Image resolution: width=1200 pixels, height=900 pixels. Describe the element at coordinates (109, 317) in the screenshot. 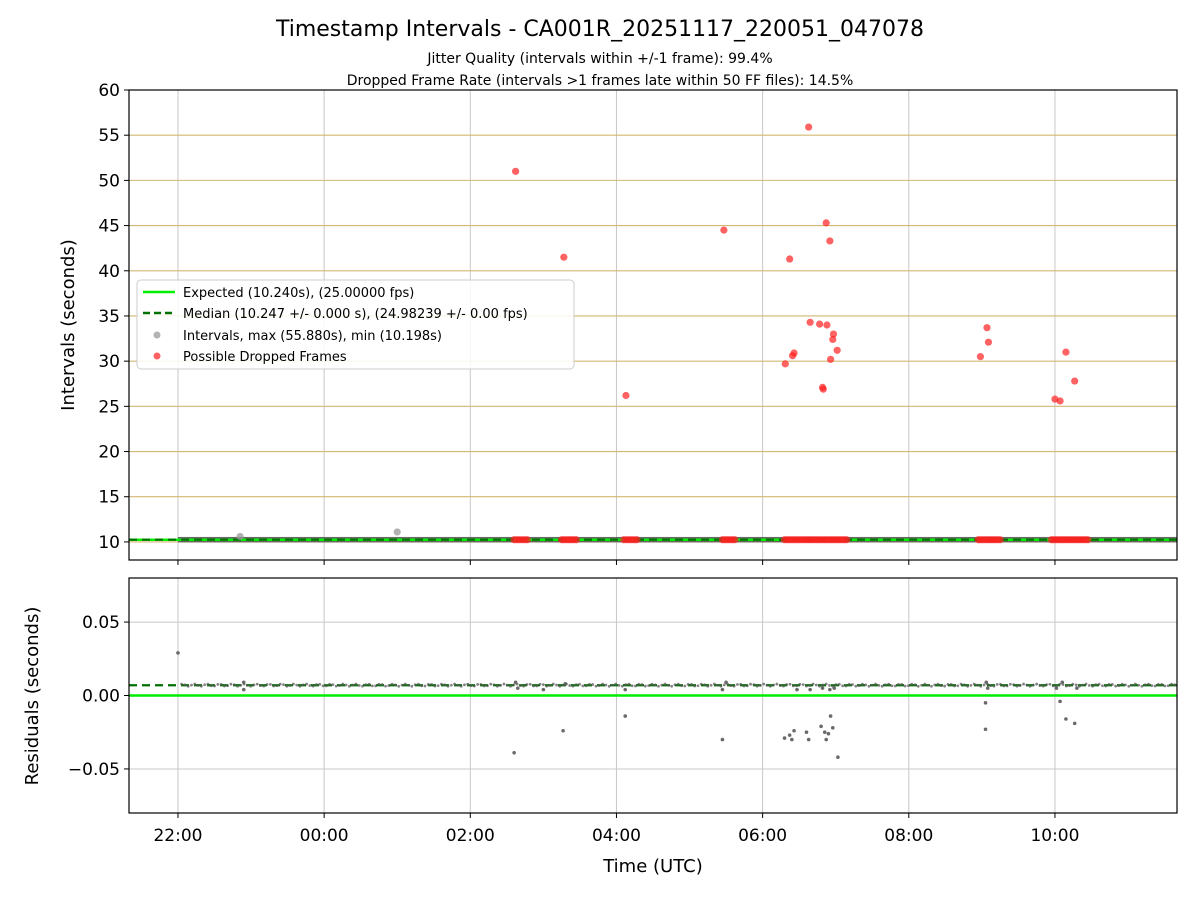

I see `top-ytick-label: 35` at that location.